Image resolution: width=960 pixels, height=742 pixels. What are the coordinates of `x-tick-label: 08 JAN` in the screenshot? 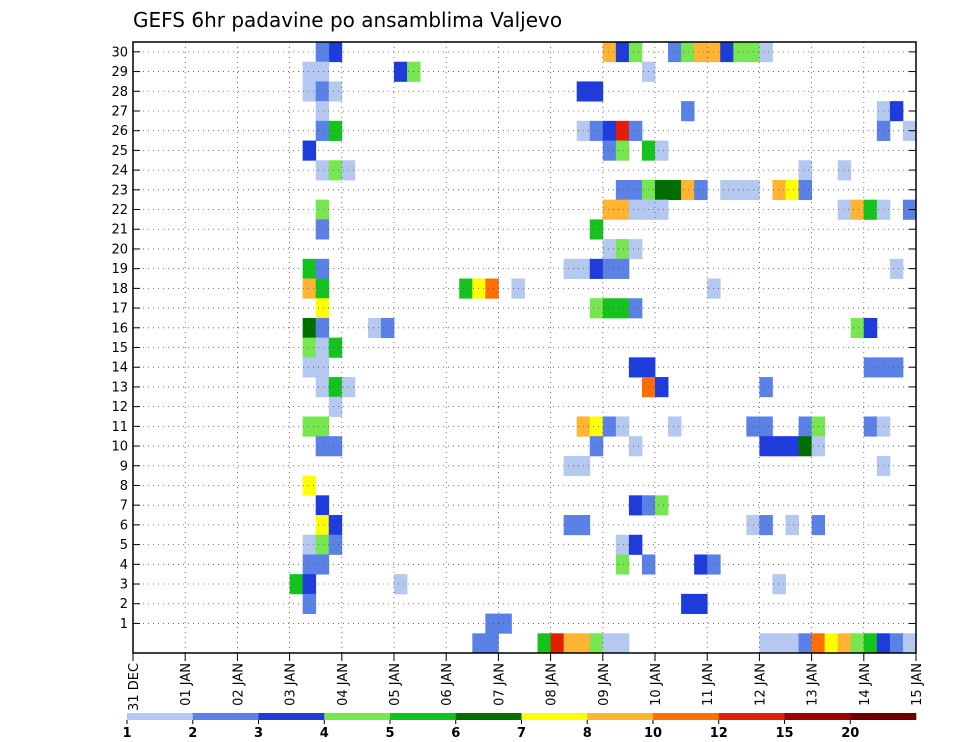 It's located at (552, 684).